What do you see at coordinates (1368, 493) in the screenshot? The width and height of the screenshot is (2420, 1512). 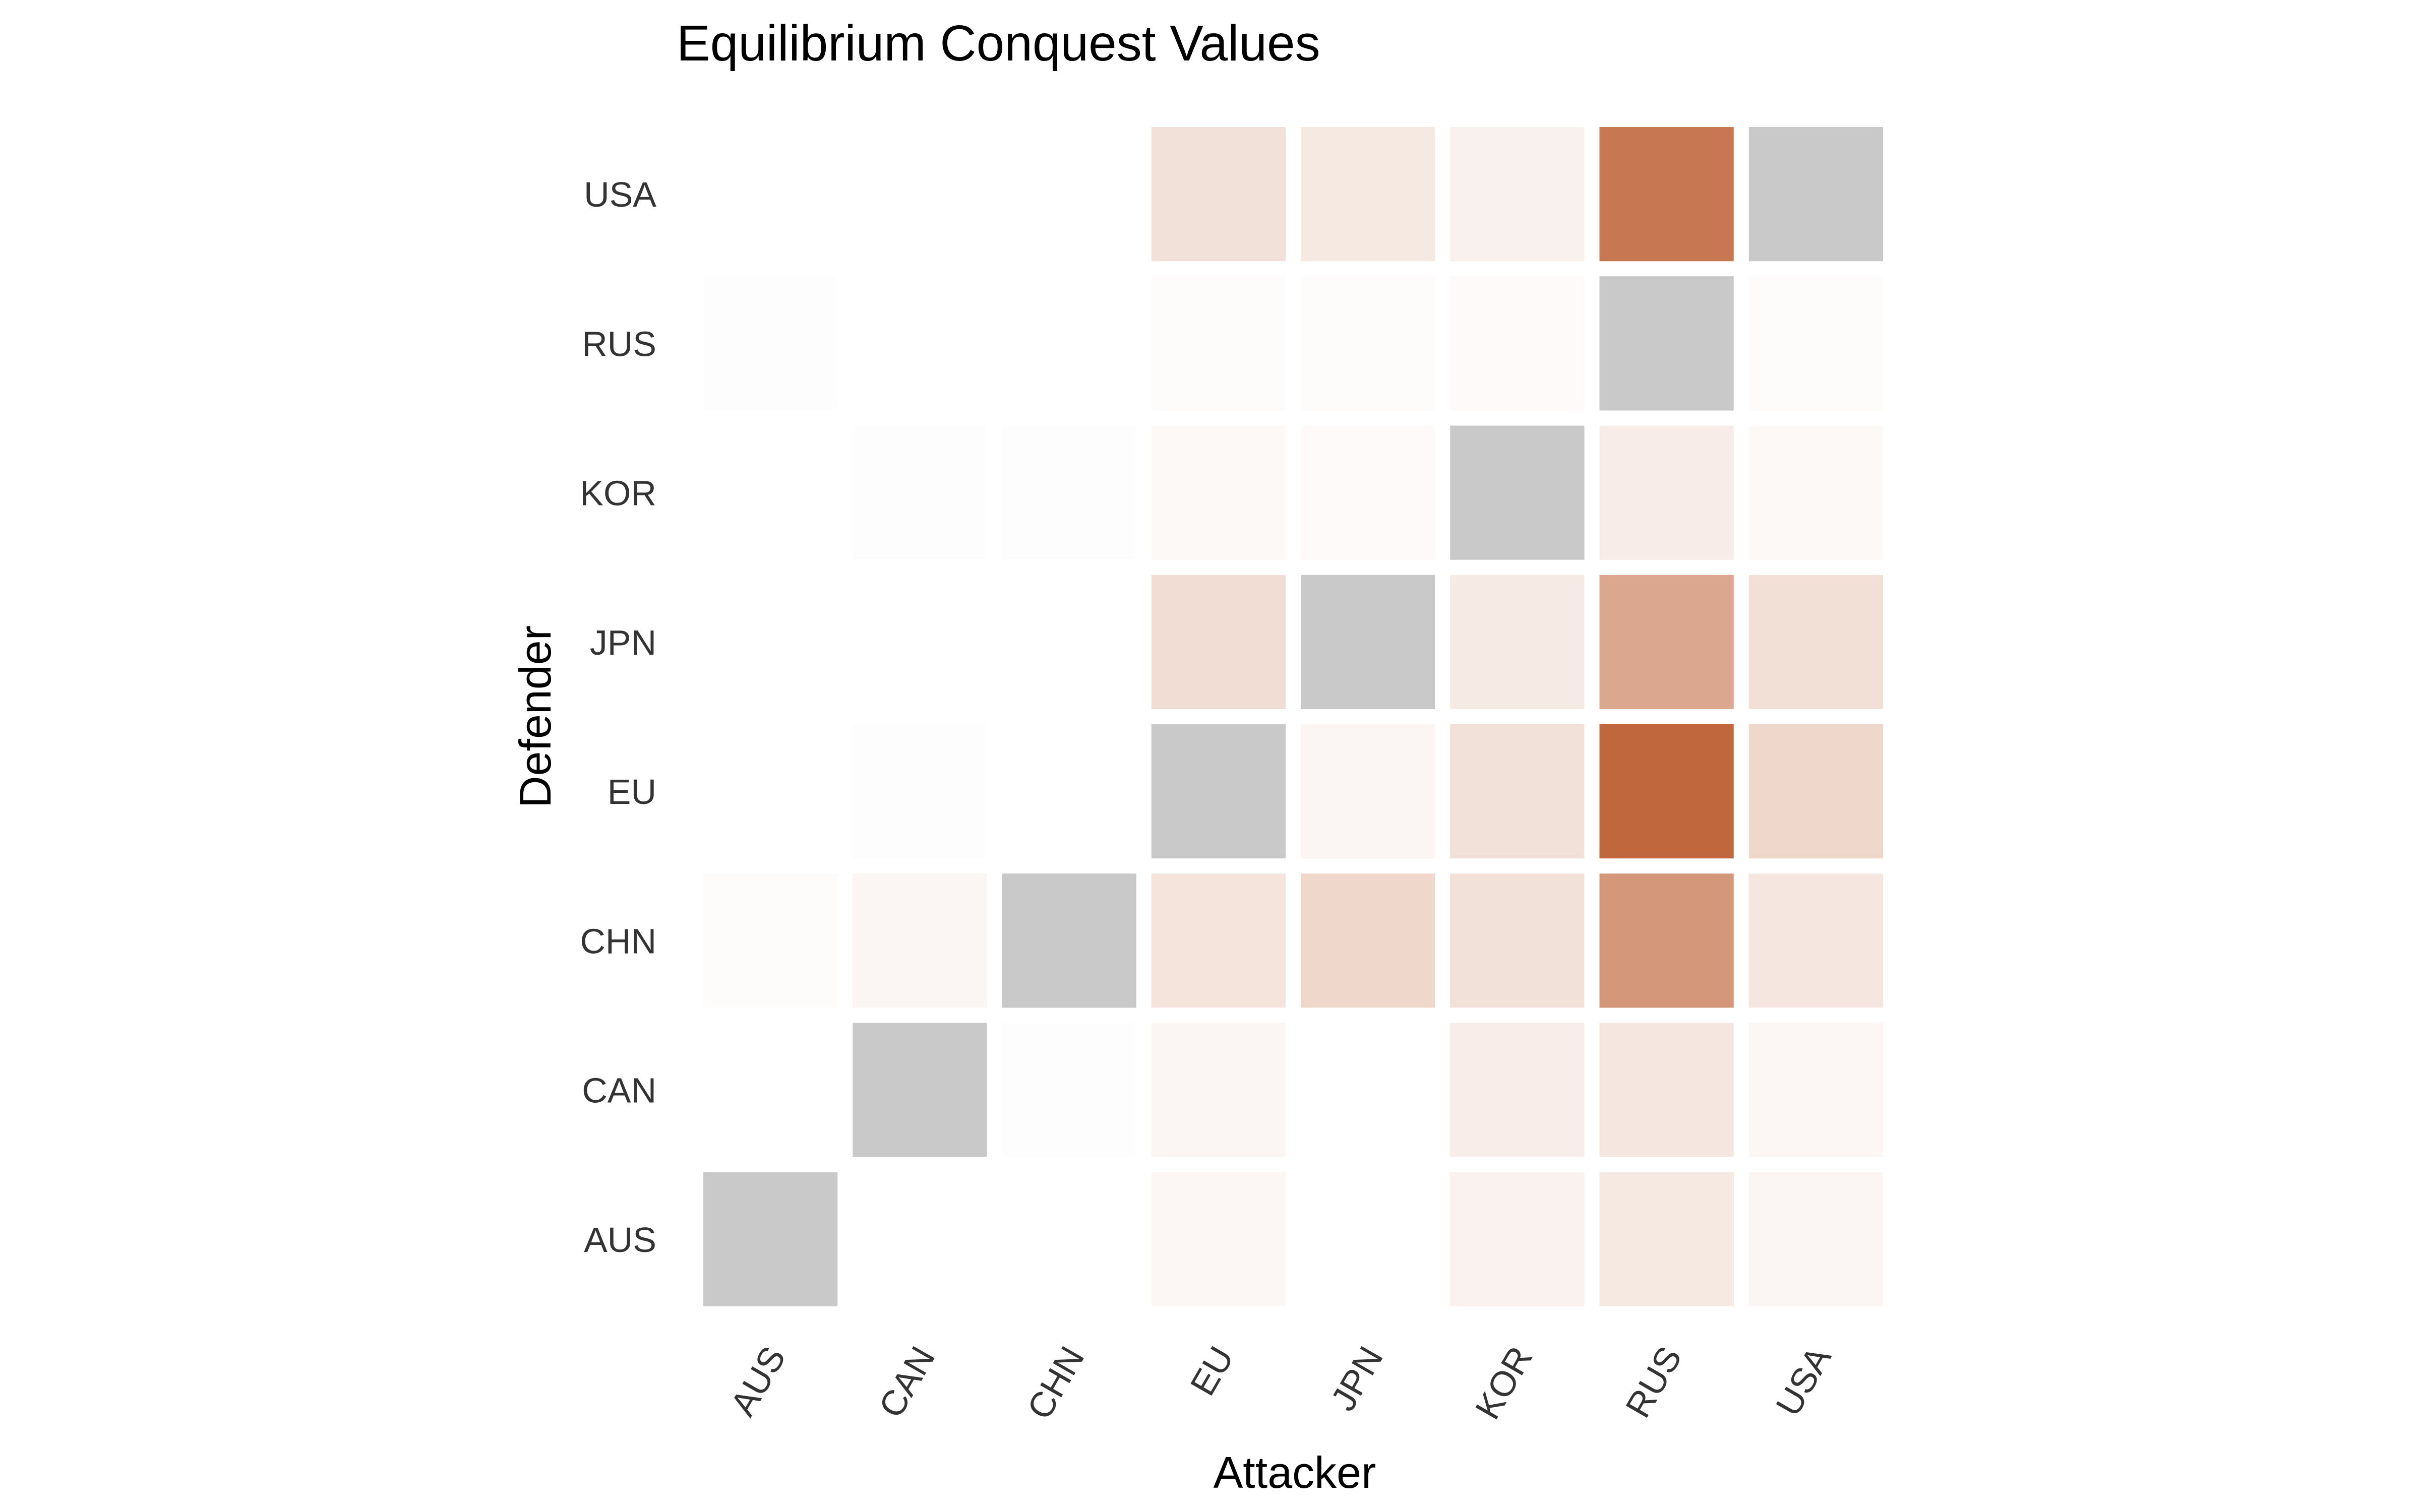 I see `heatmap-cell-jpn-kor` at bounding box center [1368, 493].